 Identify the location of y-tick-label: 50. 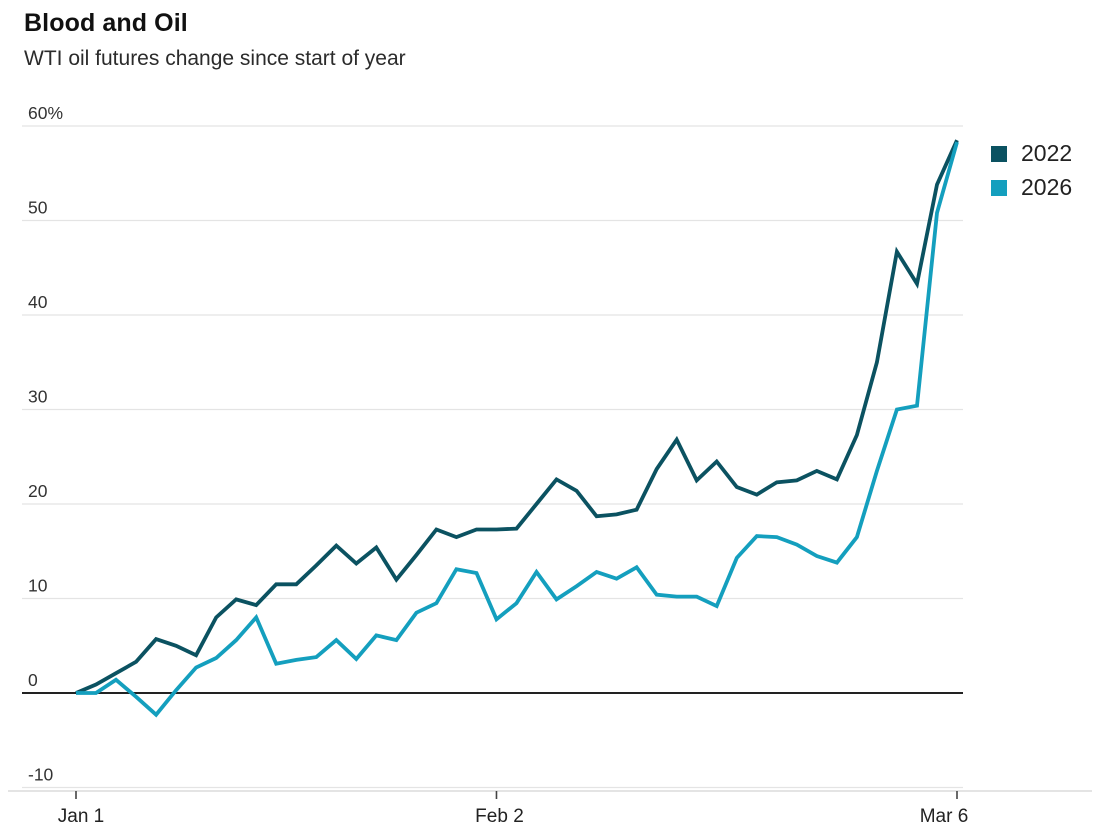
(38, 208).